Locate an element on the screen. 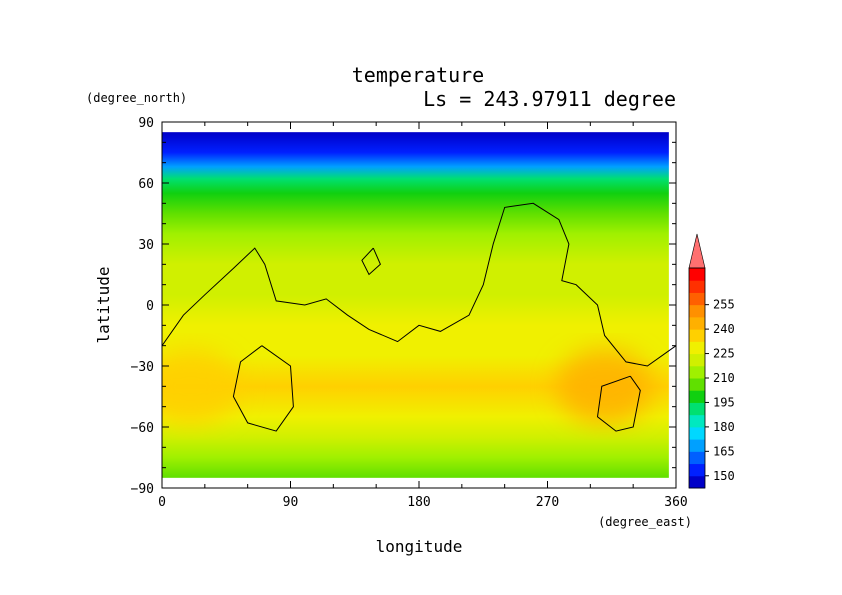  colorbar-label: 195 is located at coordinates (724, 402).